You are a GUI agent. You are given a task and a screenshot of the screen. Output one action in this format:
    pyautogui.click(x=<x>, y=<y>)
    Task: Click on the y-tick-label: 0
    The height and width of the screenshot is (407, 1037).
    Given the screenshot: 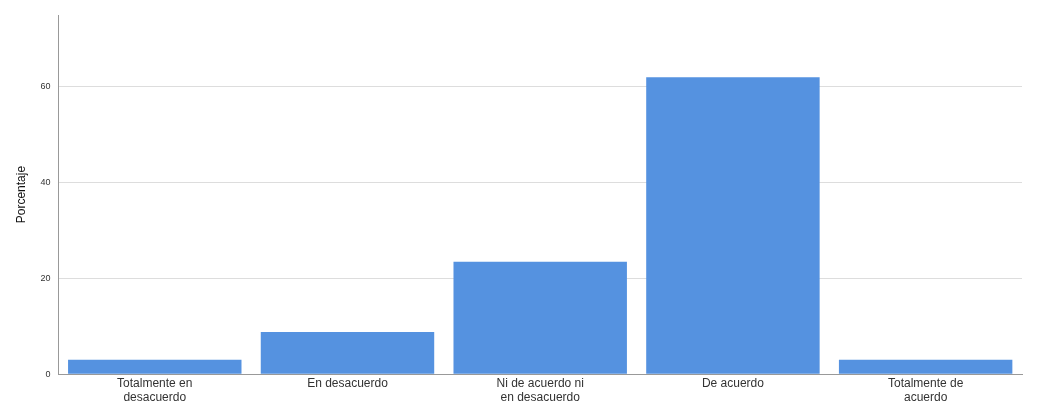 What is the action you would take?
    pyautogui.click(x=48, y=373)
    